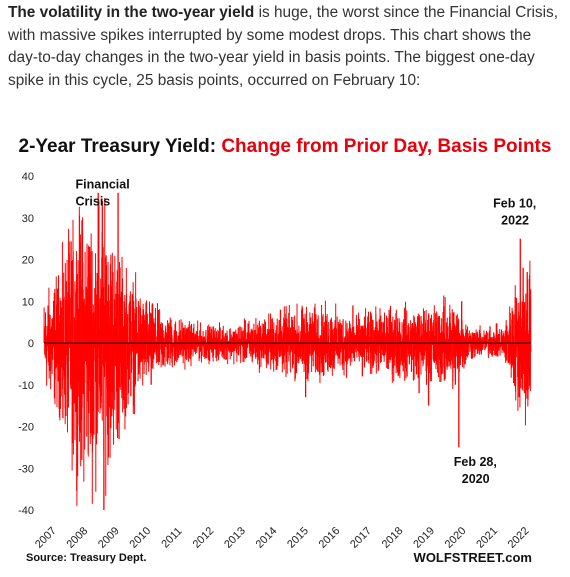 This screenshot has height=577, width=570. Describe the element at coordinates (424, 538) in the screenshot. I see `x-tick-label: 2019` at that location.